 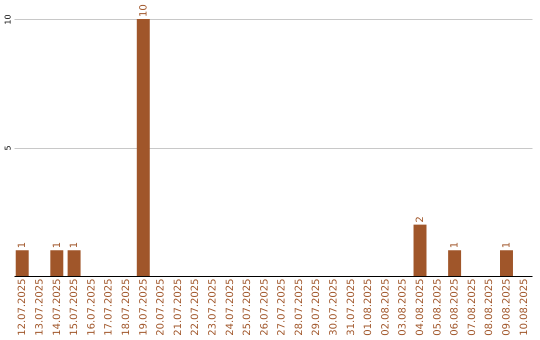 I want to click on x-tick-label: 07.08.2025, so click(x=472, y=307).